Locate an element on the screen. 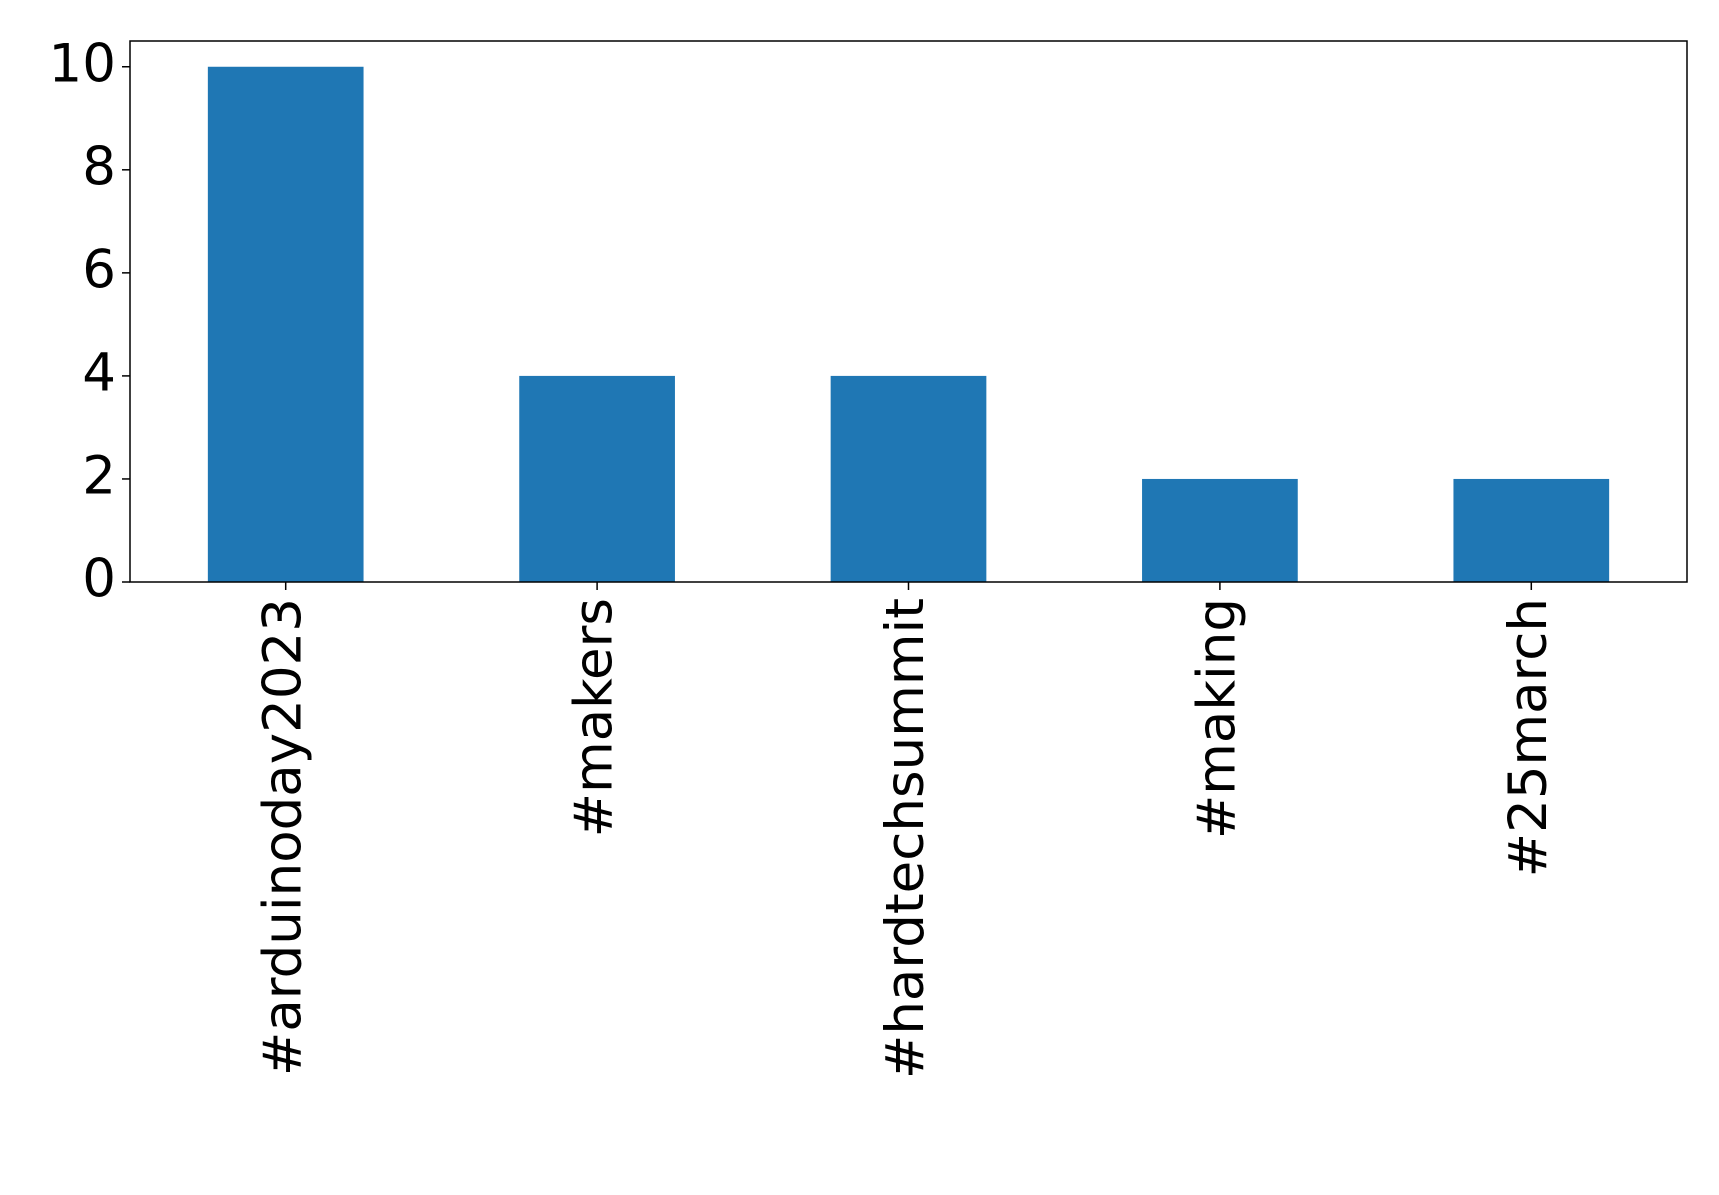 This screenshot has width=1719, height=1195. y-tick-label: 8 is located at coordinates (99, 166).